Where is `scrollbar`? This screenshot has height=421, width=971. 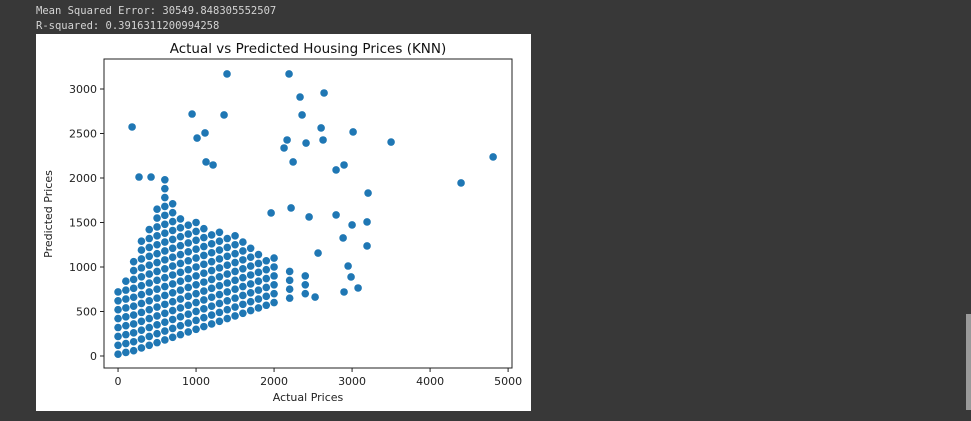
scrollbar is located at coordinates (968, 362).